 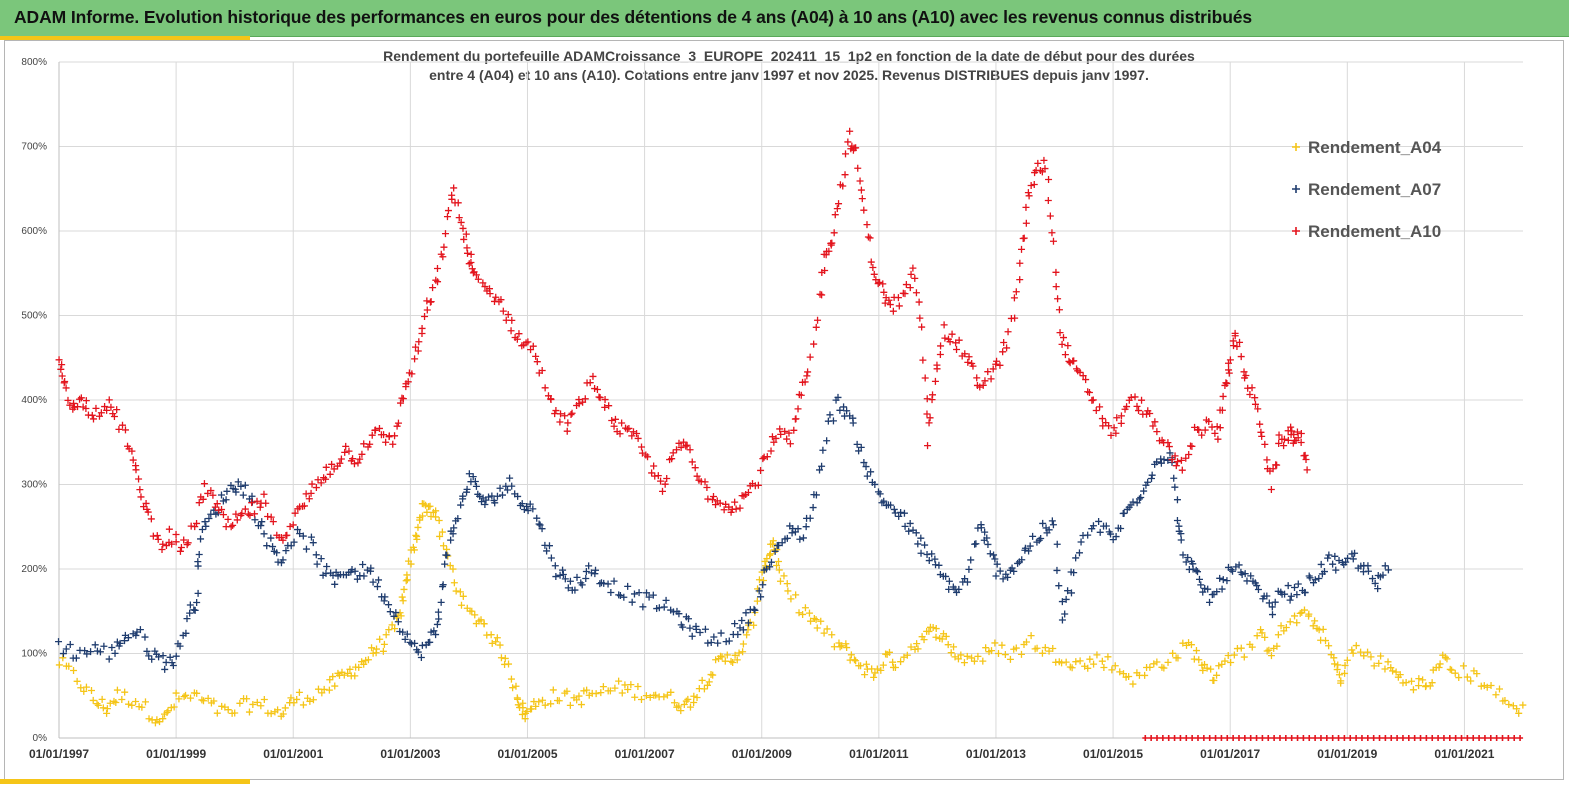 What do you see at coordinates (1230, 754) in the screenshot?
I see `x-tick-label: 01/01/2017` at bounding box center [1230, 754].